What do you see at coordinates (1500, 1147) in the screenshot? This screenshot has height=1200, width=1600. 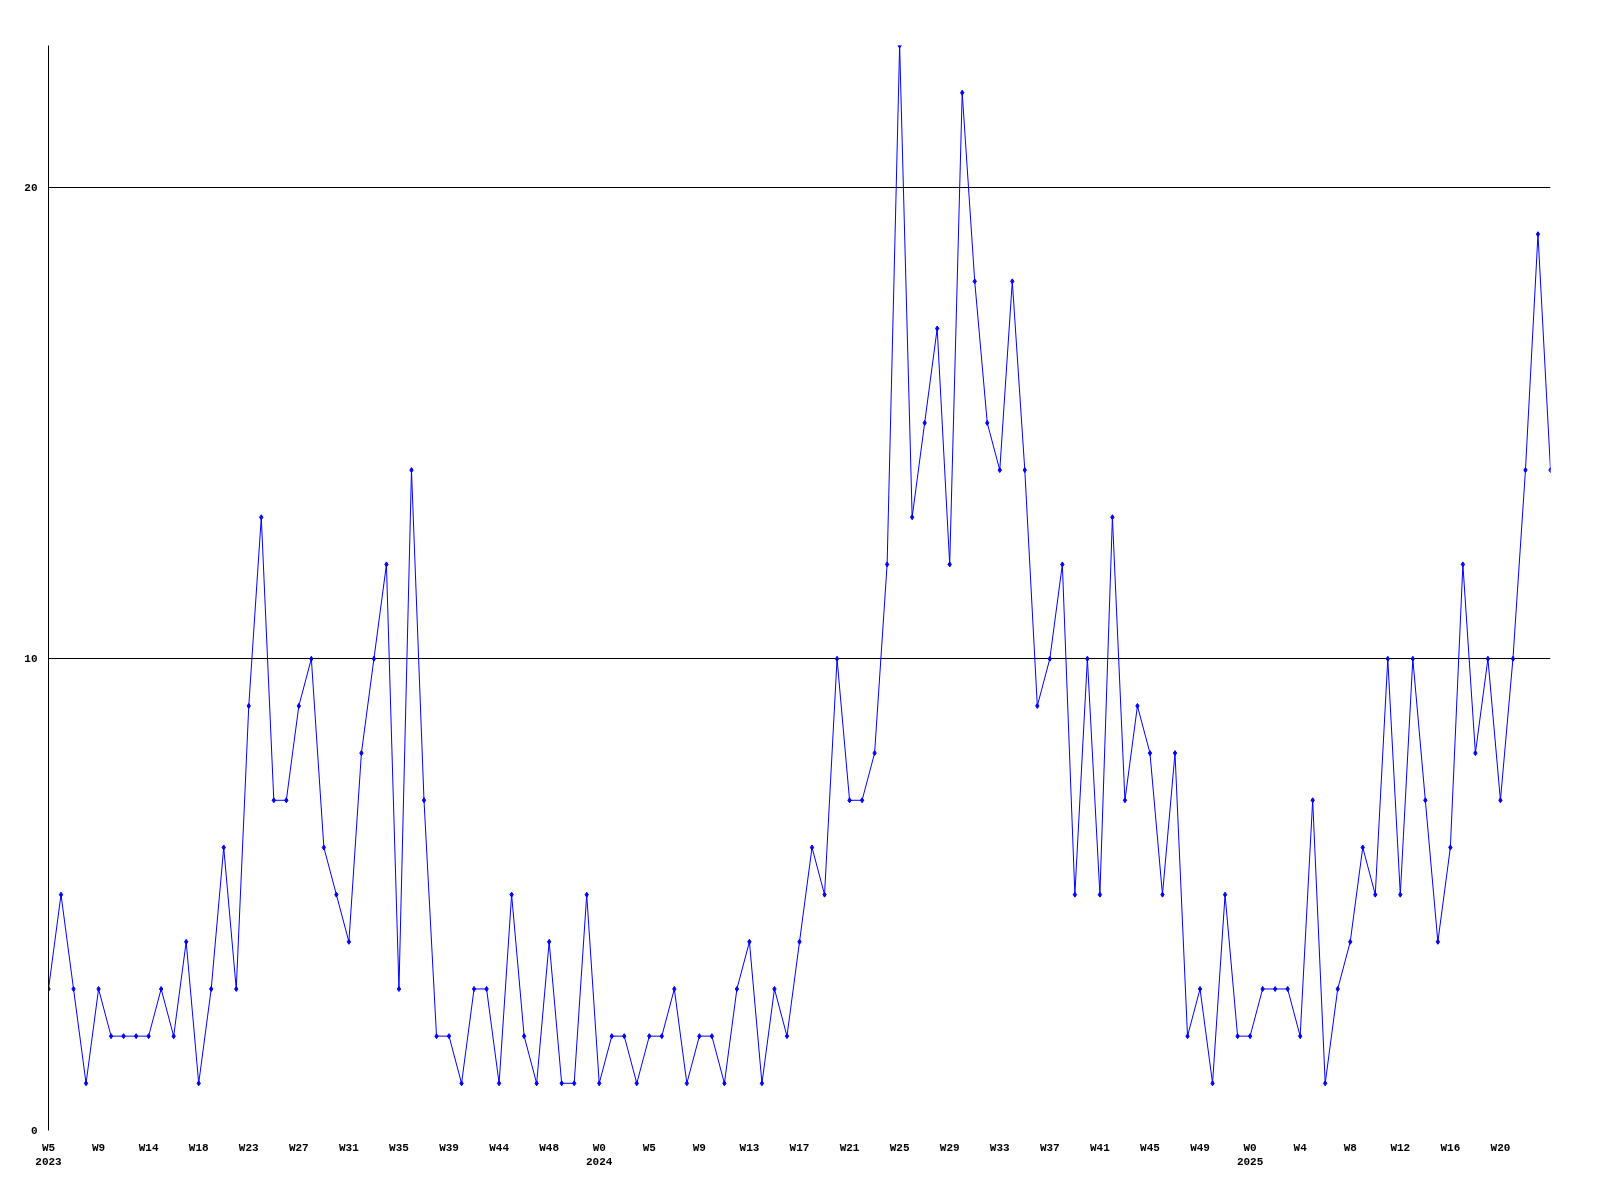 I see `x-tick-label: W20` at bounding box center [1500, 1147].